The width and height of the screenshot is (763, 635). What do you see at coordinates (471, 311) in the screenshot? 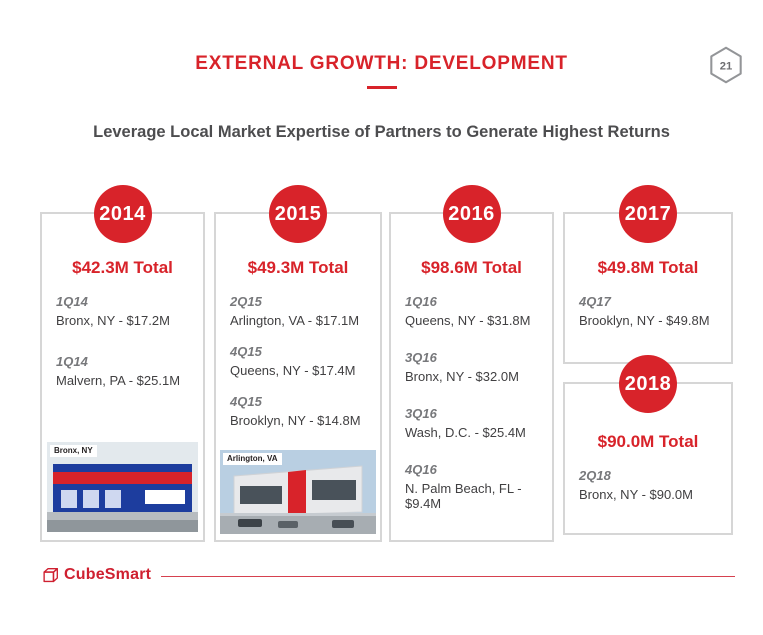
I see `list-item: 1Q16 Queens, NY - $31.8M` at bounding box center [471, 311].